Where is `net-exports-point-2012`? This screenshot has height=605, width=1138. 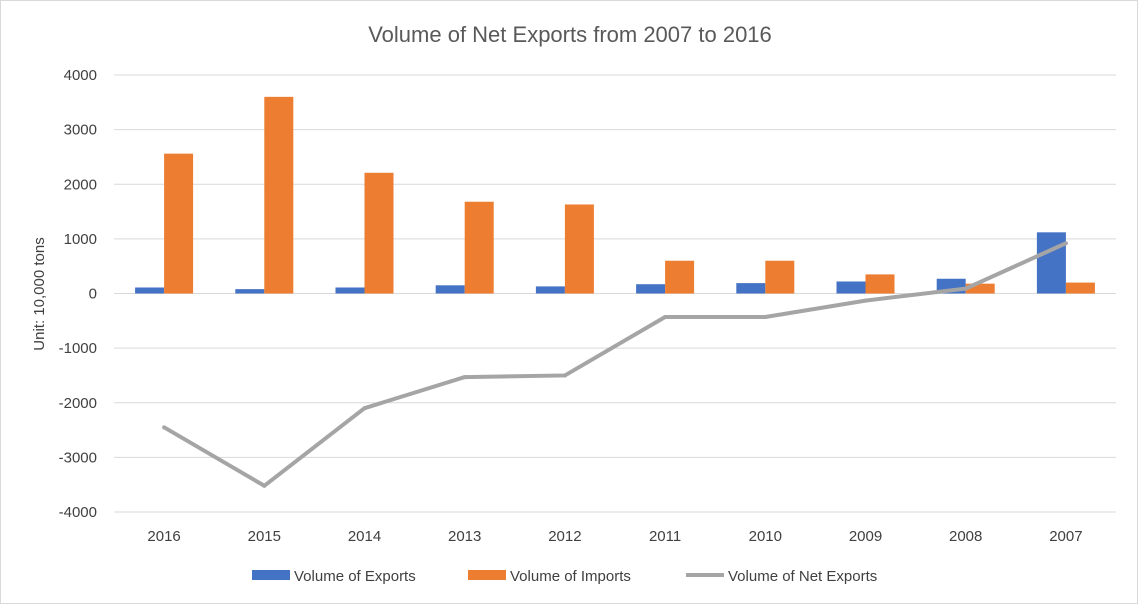
net-exports-point-2012 is located at coordinates (564, 375).